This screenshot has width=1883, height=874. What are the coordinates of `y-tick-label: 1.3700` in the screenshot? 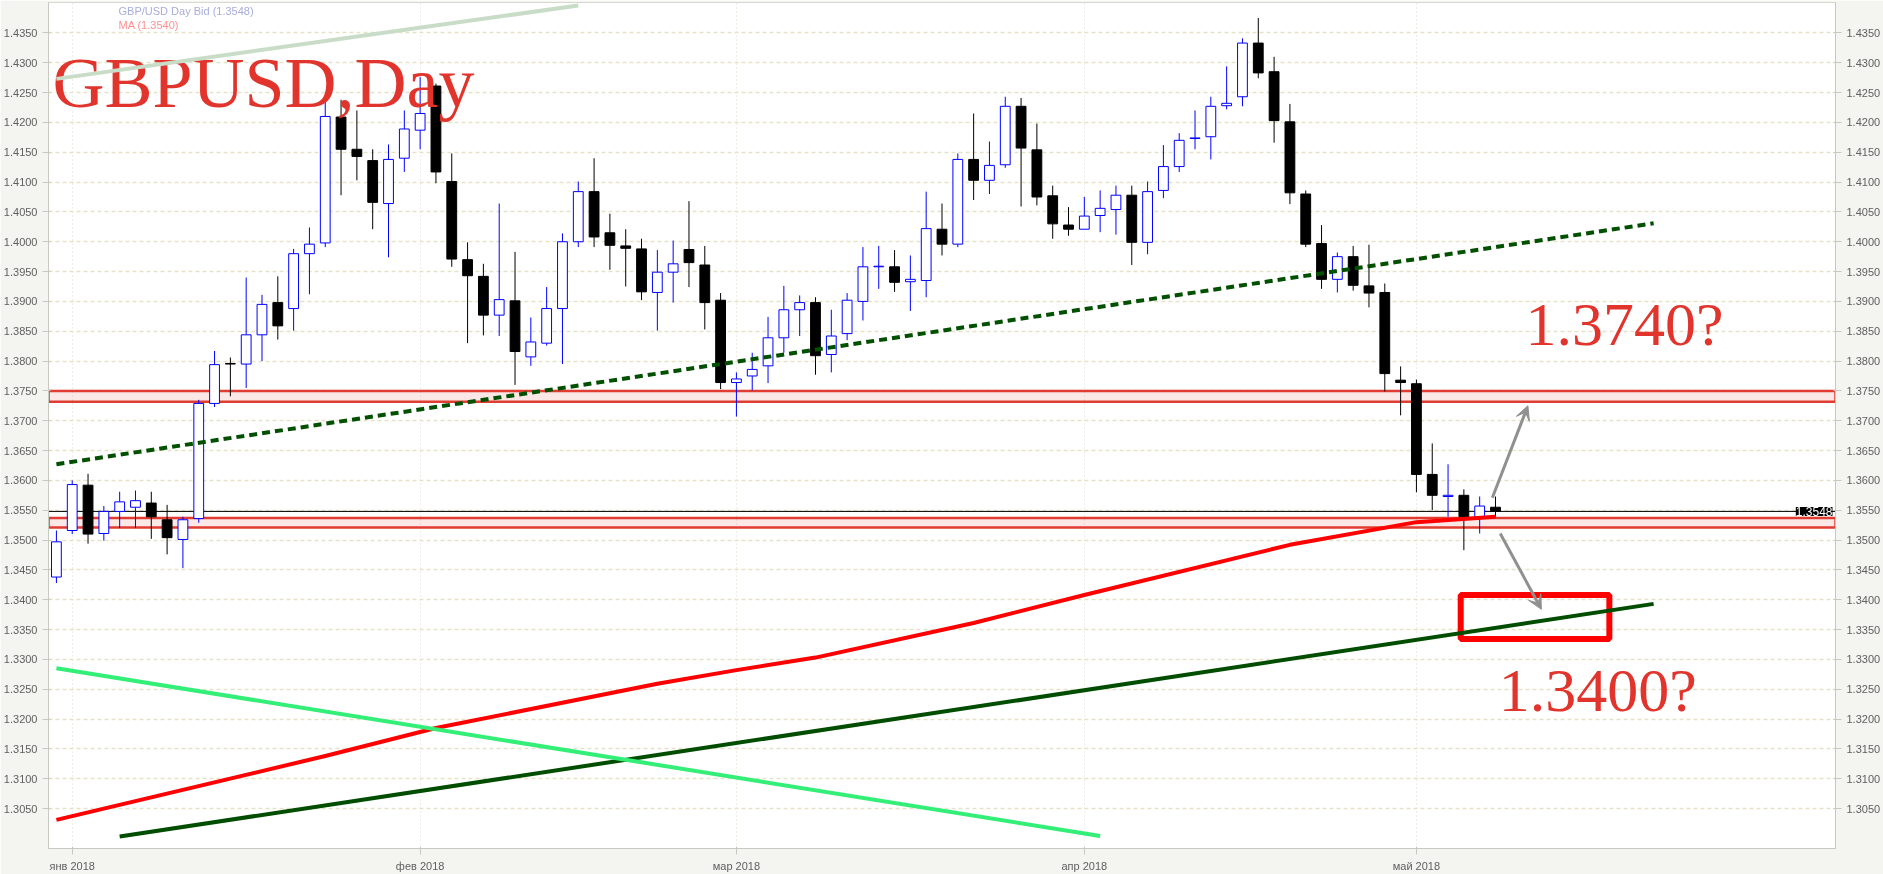 It's located at (20, 420).